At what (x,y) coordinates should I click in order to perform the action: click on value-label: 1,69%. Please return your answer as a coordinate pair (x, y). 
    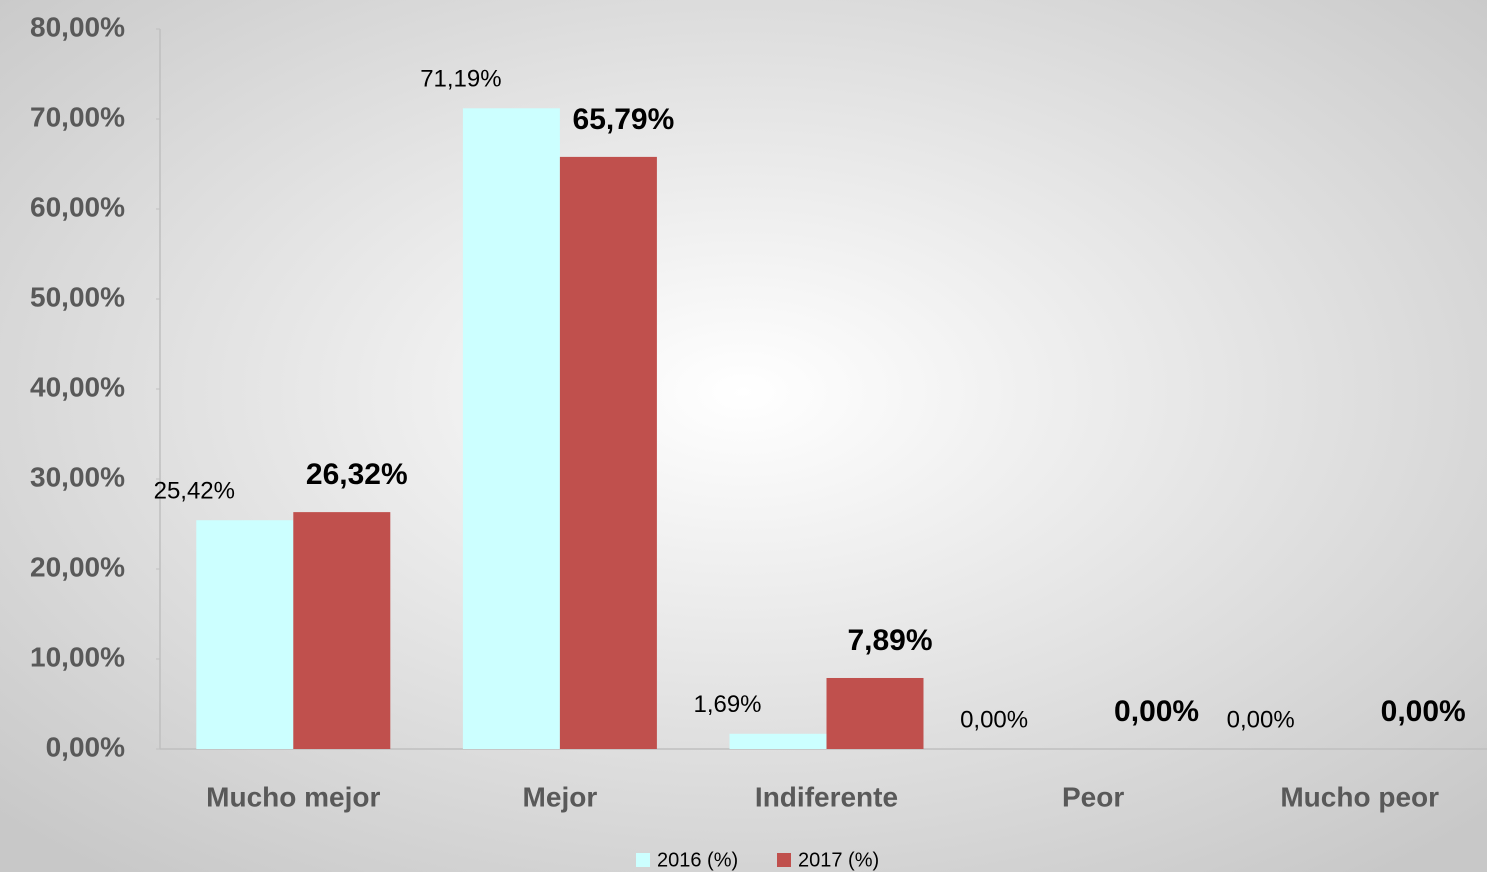
    Looking at the image, I should click on (727, 704).